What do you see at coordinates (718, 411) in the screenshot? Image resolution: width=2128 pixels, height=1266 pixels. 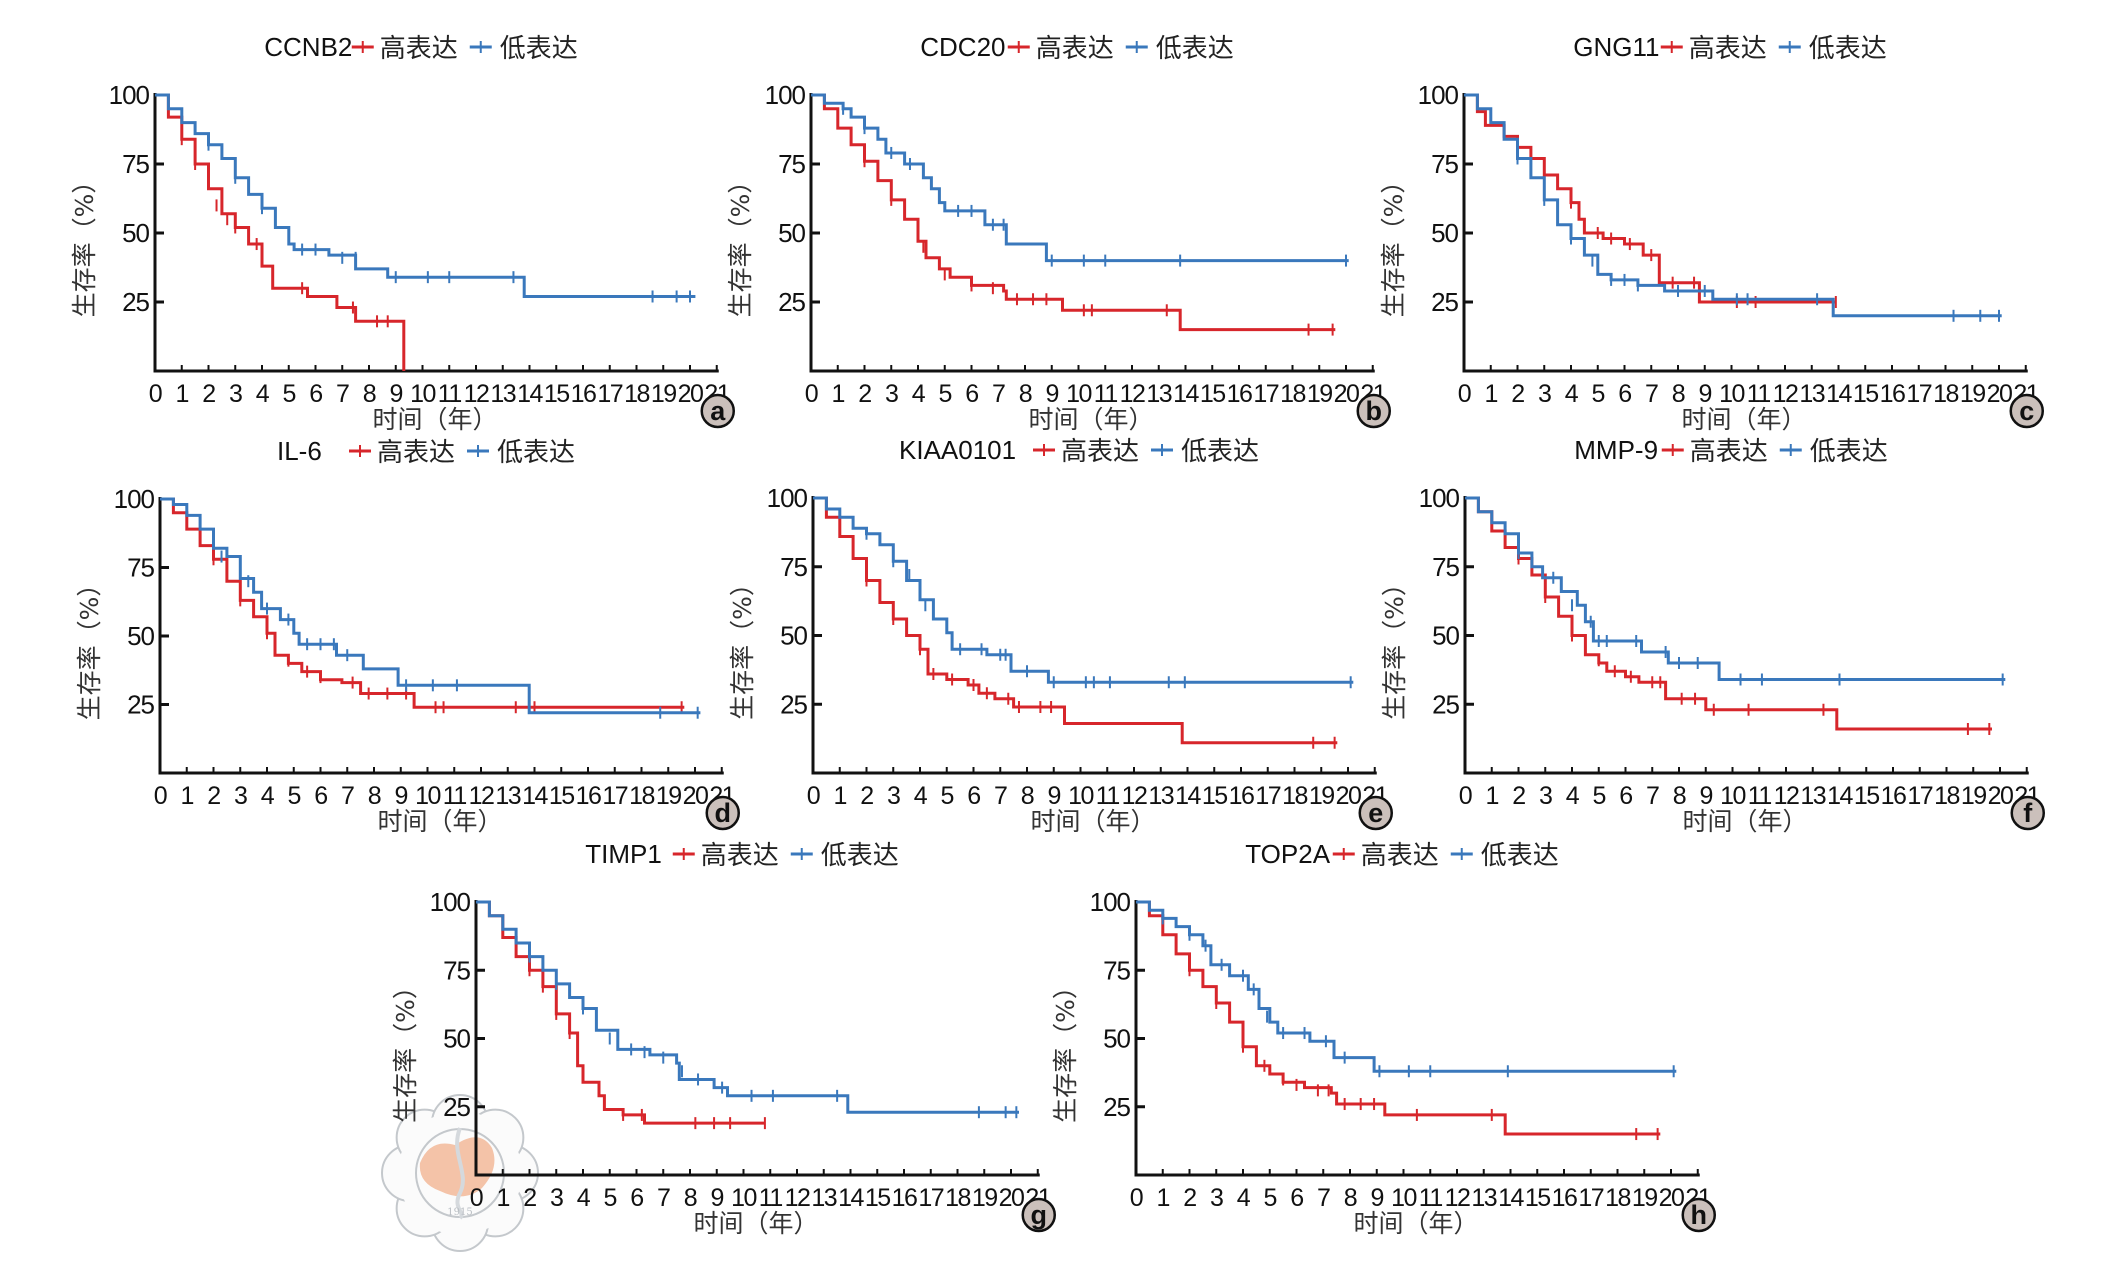 I see `panel-badge-letter: a` at bounding box center [718, 411].